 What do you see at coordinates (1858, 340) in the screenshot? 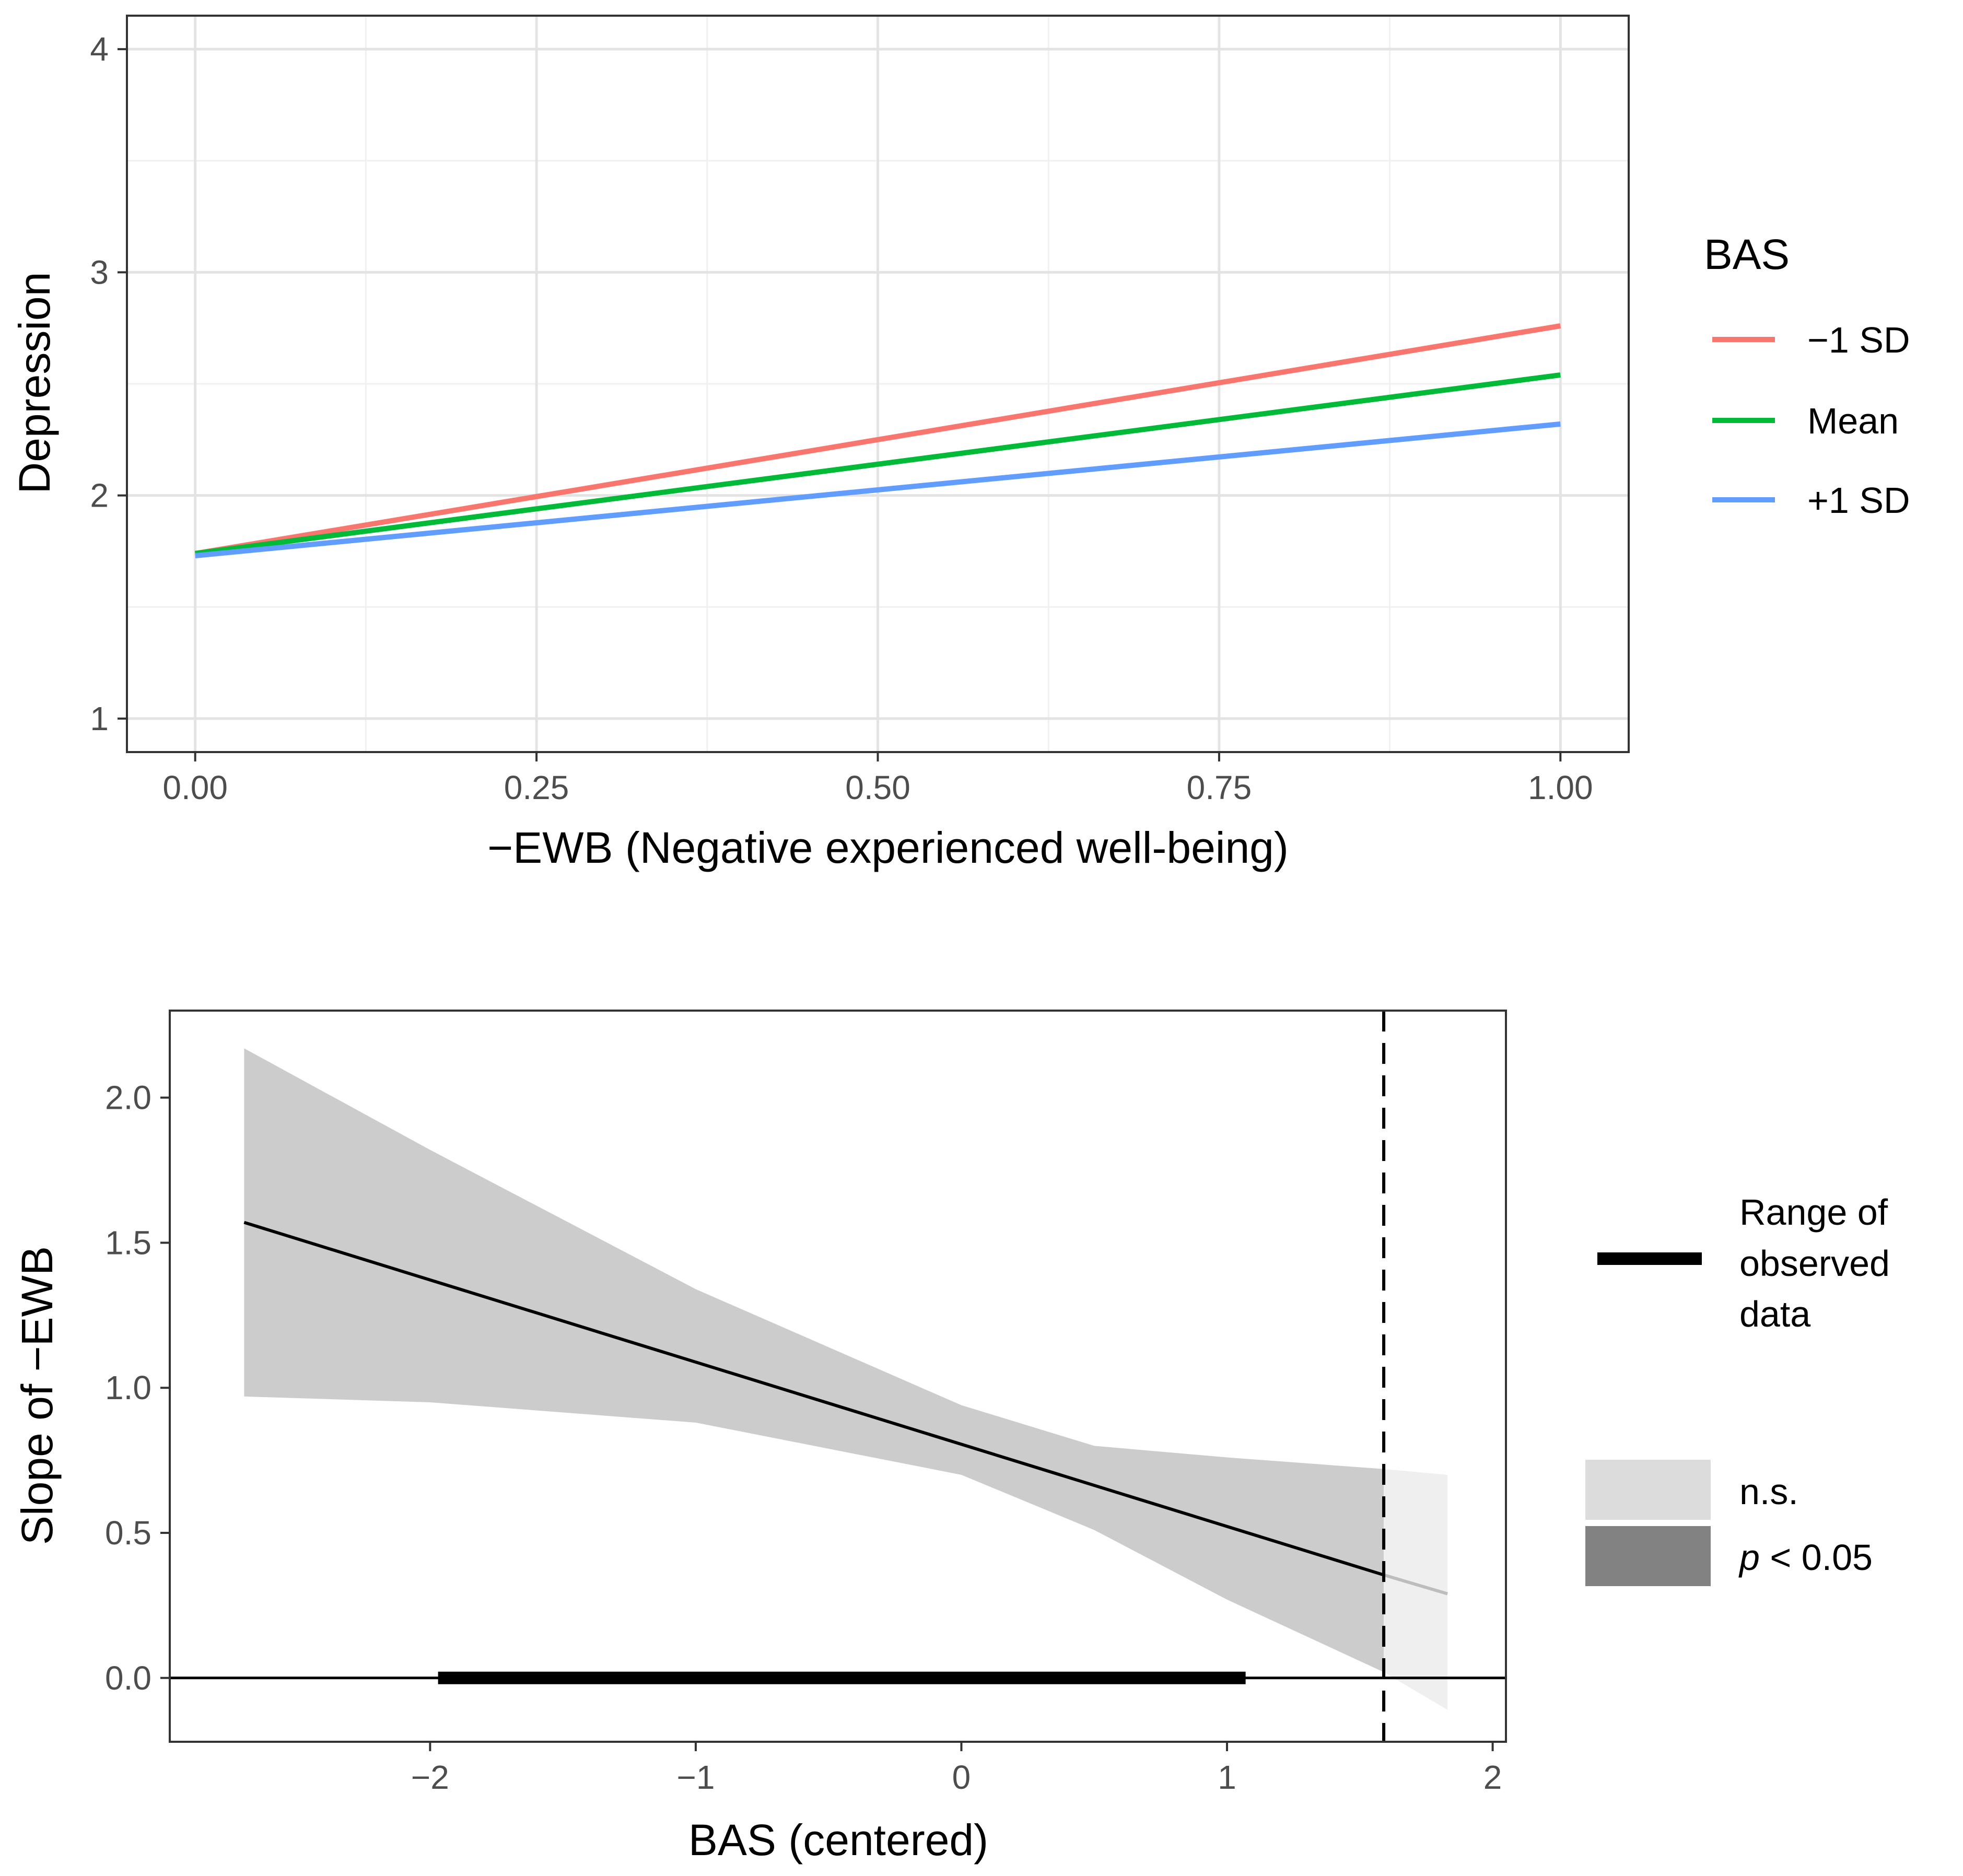
I see `legend-label-minus-1sd: −1 SD` at bounding box center [1858, 340].